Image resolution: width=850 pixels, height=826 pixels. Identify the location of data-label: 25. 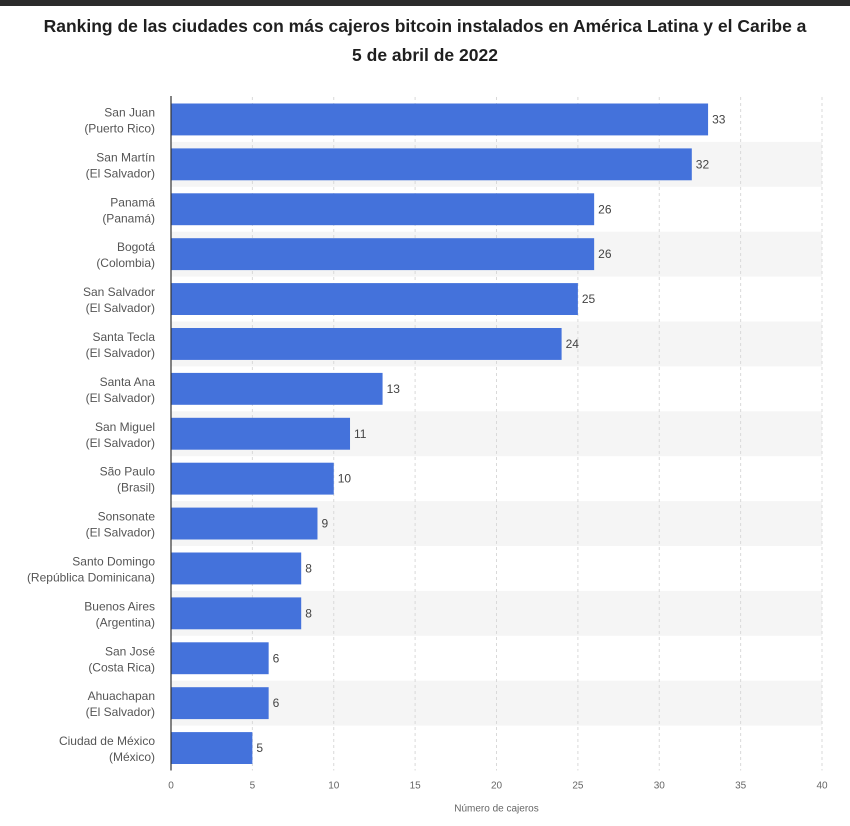
(589, 299).